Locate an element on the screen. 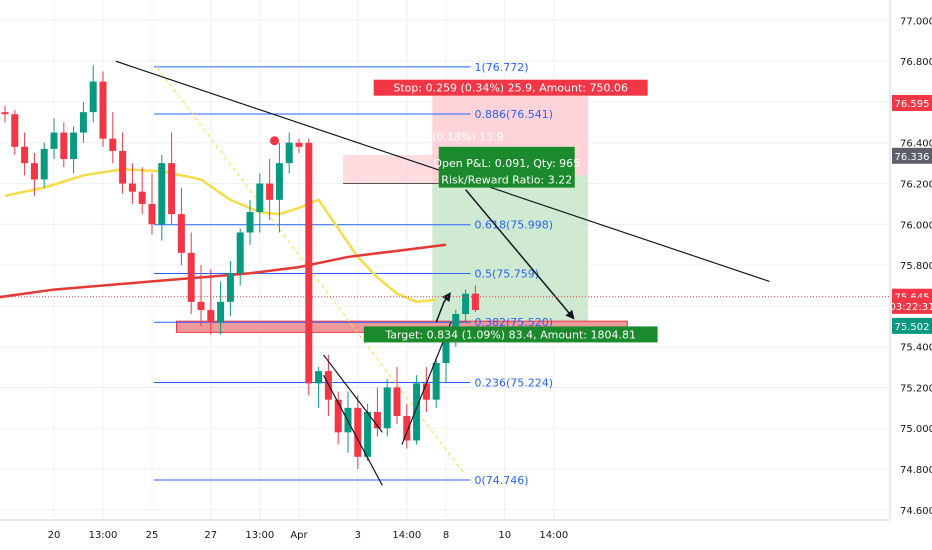 The height and width of the screenshot is (550, 932). price-tick-label: 75.800 is located at coordinates (916, 266).